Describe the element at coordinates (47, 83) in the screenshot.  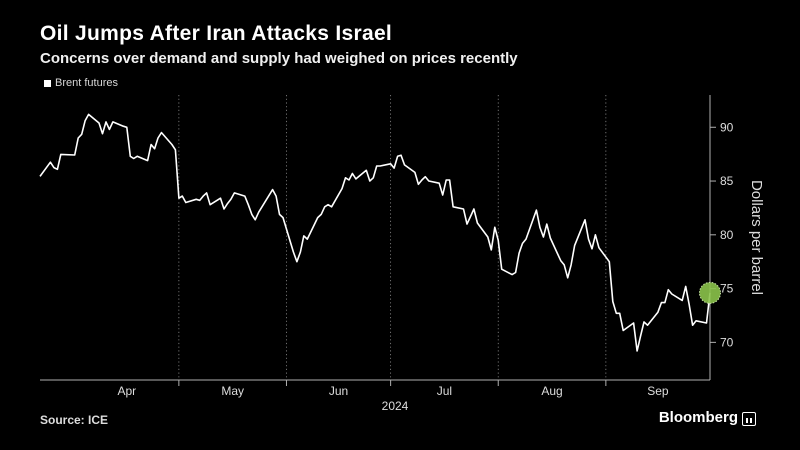
I see `legend-swatch` at that location.